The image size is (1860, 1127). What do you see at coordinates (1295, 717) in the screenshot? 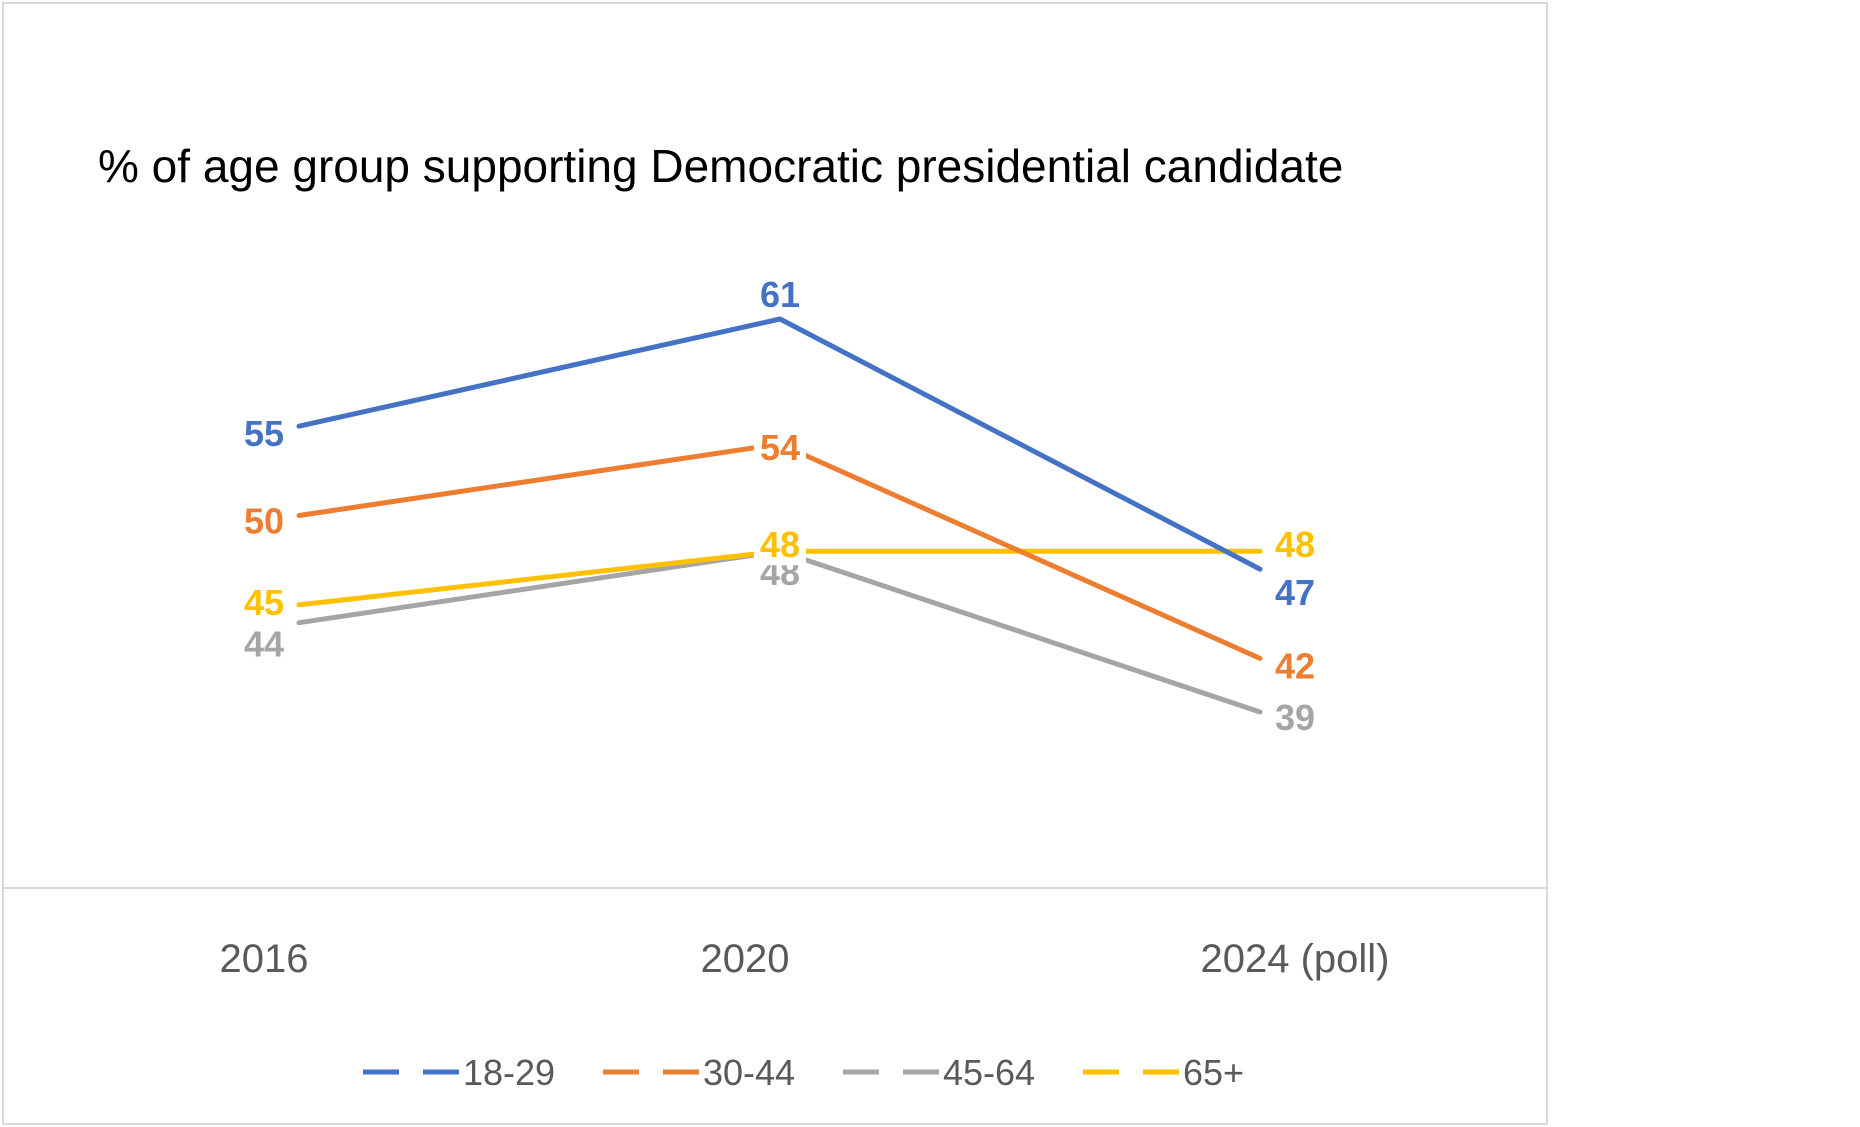
I see `data-label-45-64-2: 39` at bounding box center [1295, 717].